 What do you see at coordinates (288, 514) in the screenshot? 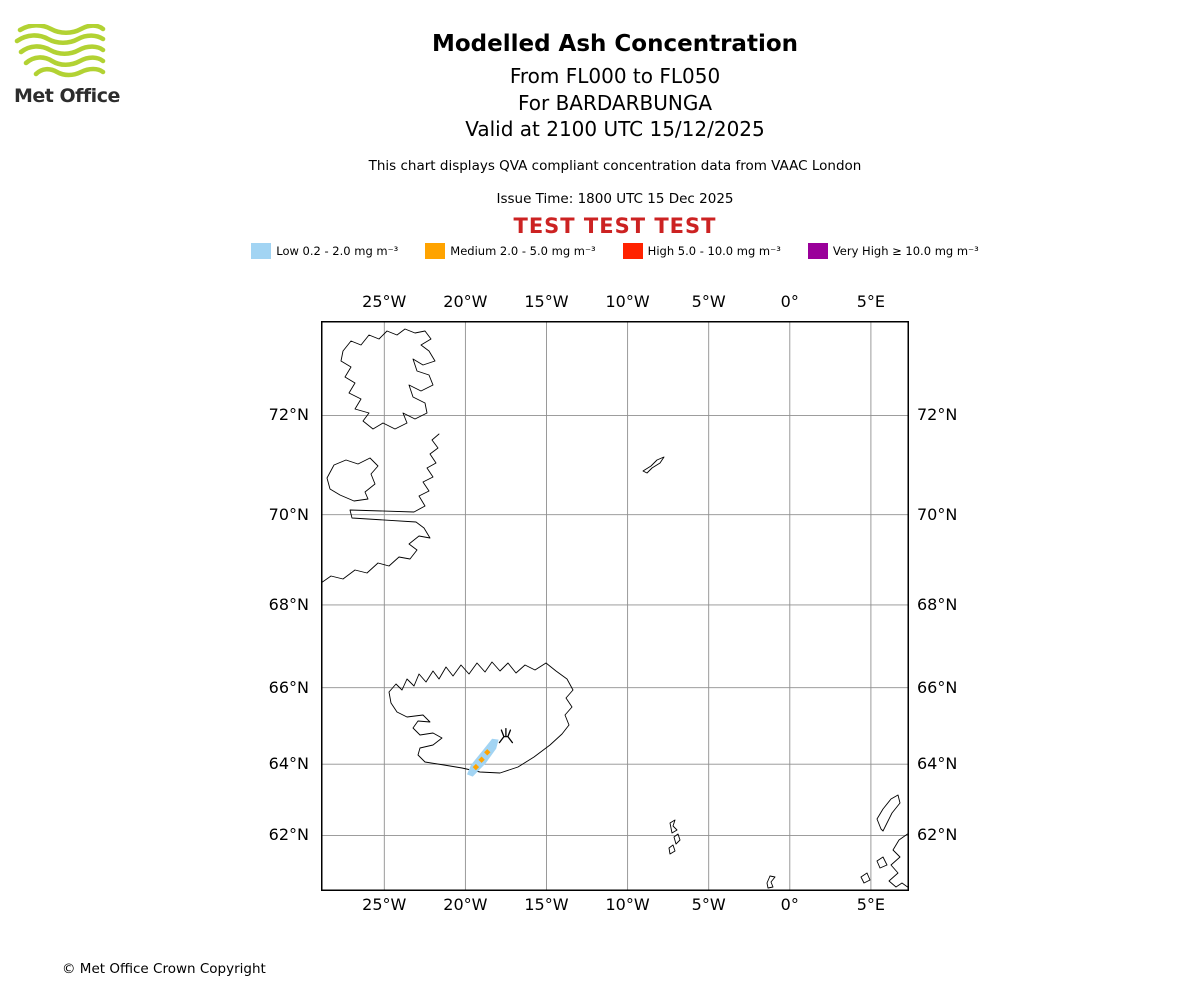
I see `lat-tick-label-left: 70°N` at bounding box center [288, 514].